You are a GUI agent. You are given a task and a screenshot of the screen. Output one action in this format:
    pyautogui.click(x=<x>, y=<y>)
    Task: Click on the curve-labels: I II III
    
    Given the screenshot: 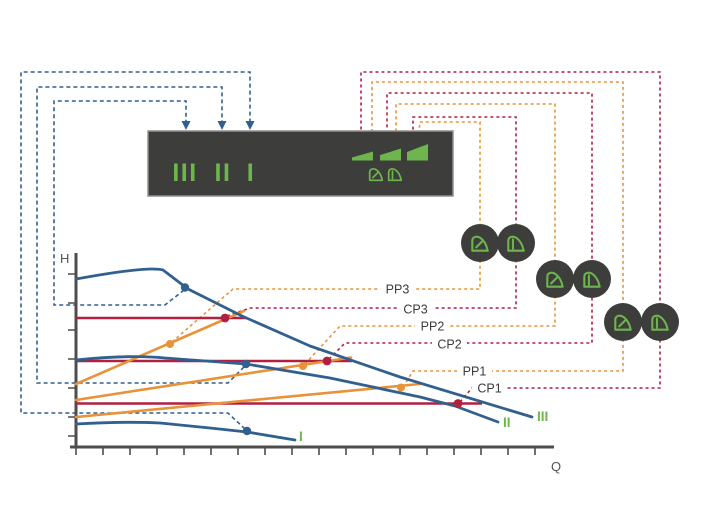 What is the action you would take?
    pyautogui.click(x=423, y=426)
    